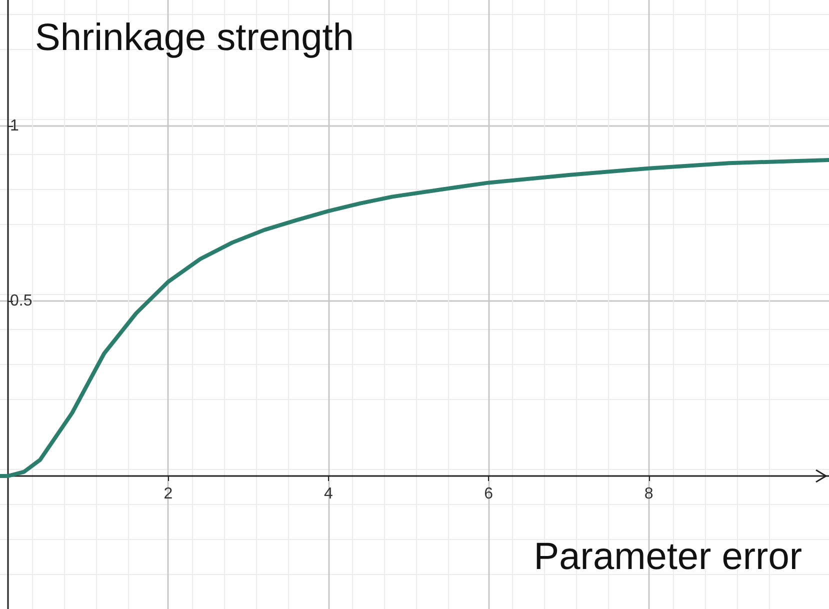 The width and height of the screenshot is (829, 609). I want to click on x-tick-label: 4, so click(328, 494).